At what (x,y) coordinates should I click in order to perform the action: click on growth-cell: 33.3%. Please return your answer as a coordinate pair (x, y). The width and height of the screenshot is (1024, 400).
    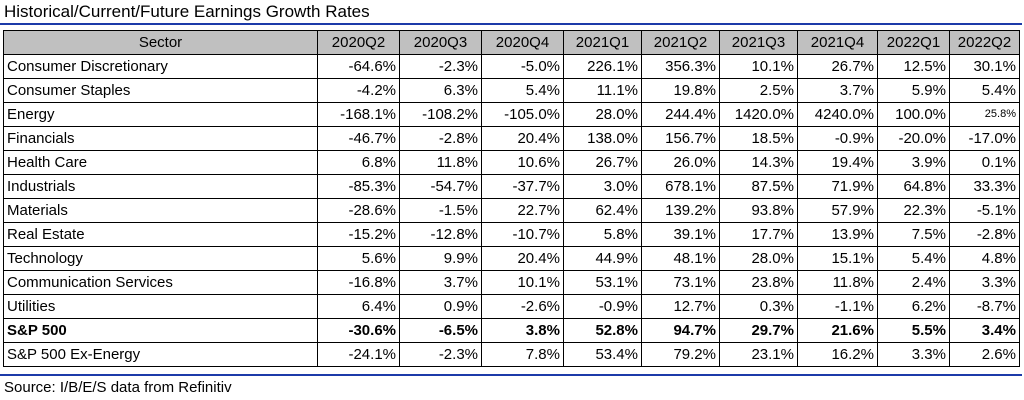
    Looking at the image, I should click on (984, 186).